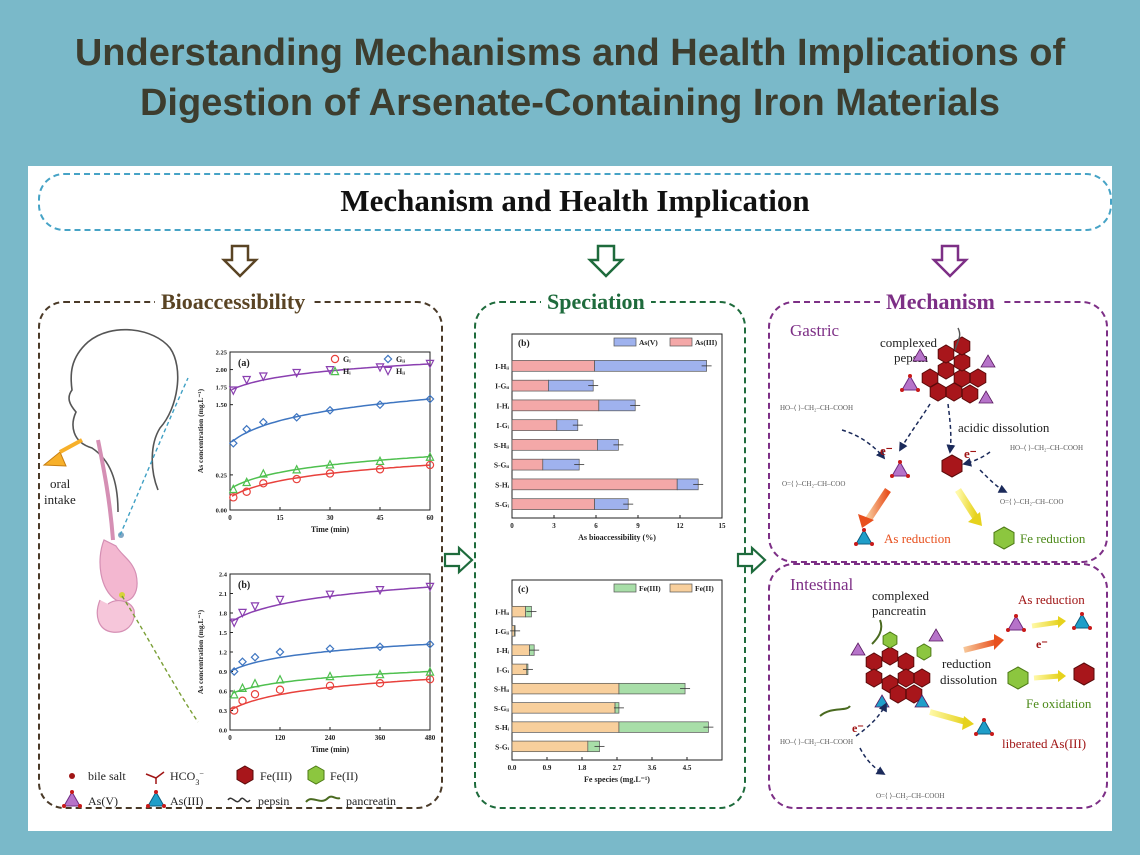 The height and width of the screenshot is (855, 1140). What do you see at coordinates (502, 484) in the screenshot?
I see `category-label: S-Hᵢ` at bounding box center [502, 484].